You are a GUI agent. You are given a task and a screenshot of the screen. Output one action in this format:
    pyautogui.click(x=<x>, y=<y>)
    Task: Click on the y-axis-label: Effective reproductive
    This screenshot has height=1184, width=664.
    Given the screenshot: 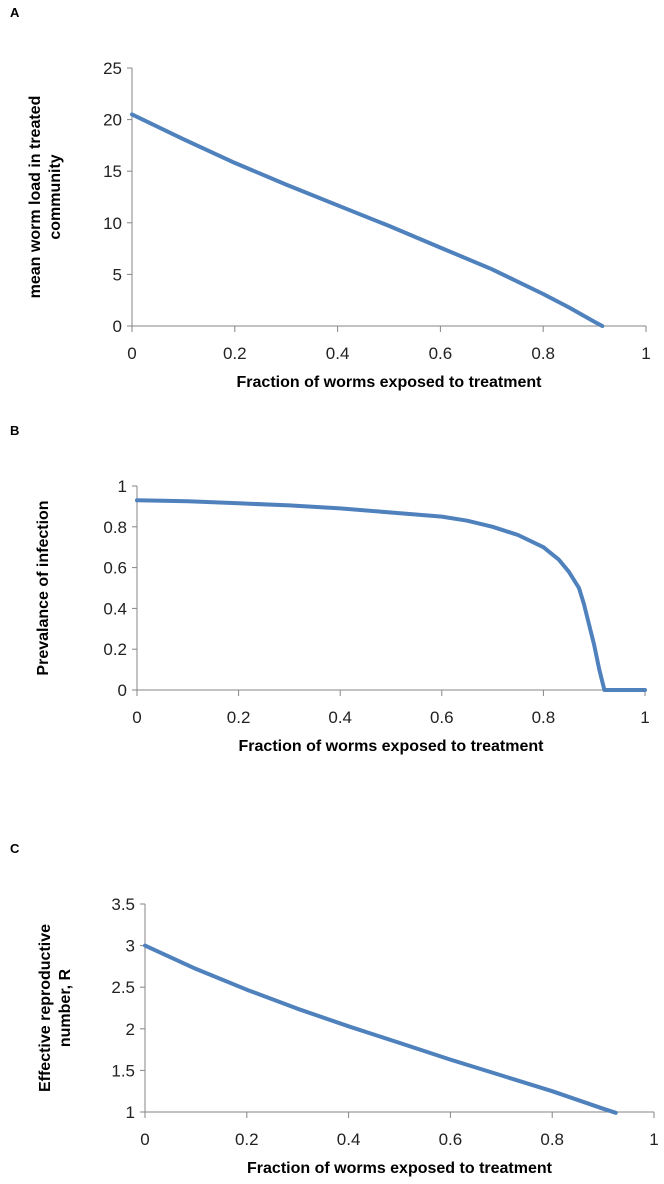 What is the action you would take?
    pyautogui.click(x=45, y=1008)
    